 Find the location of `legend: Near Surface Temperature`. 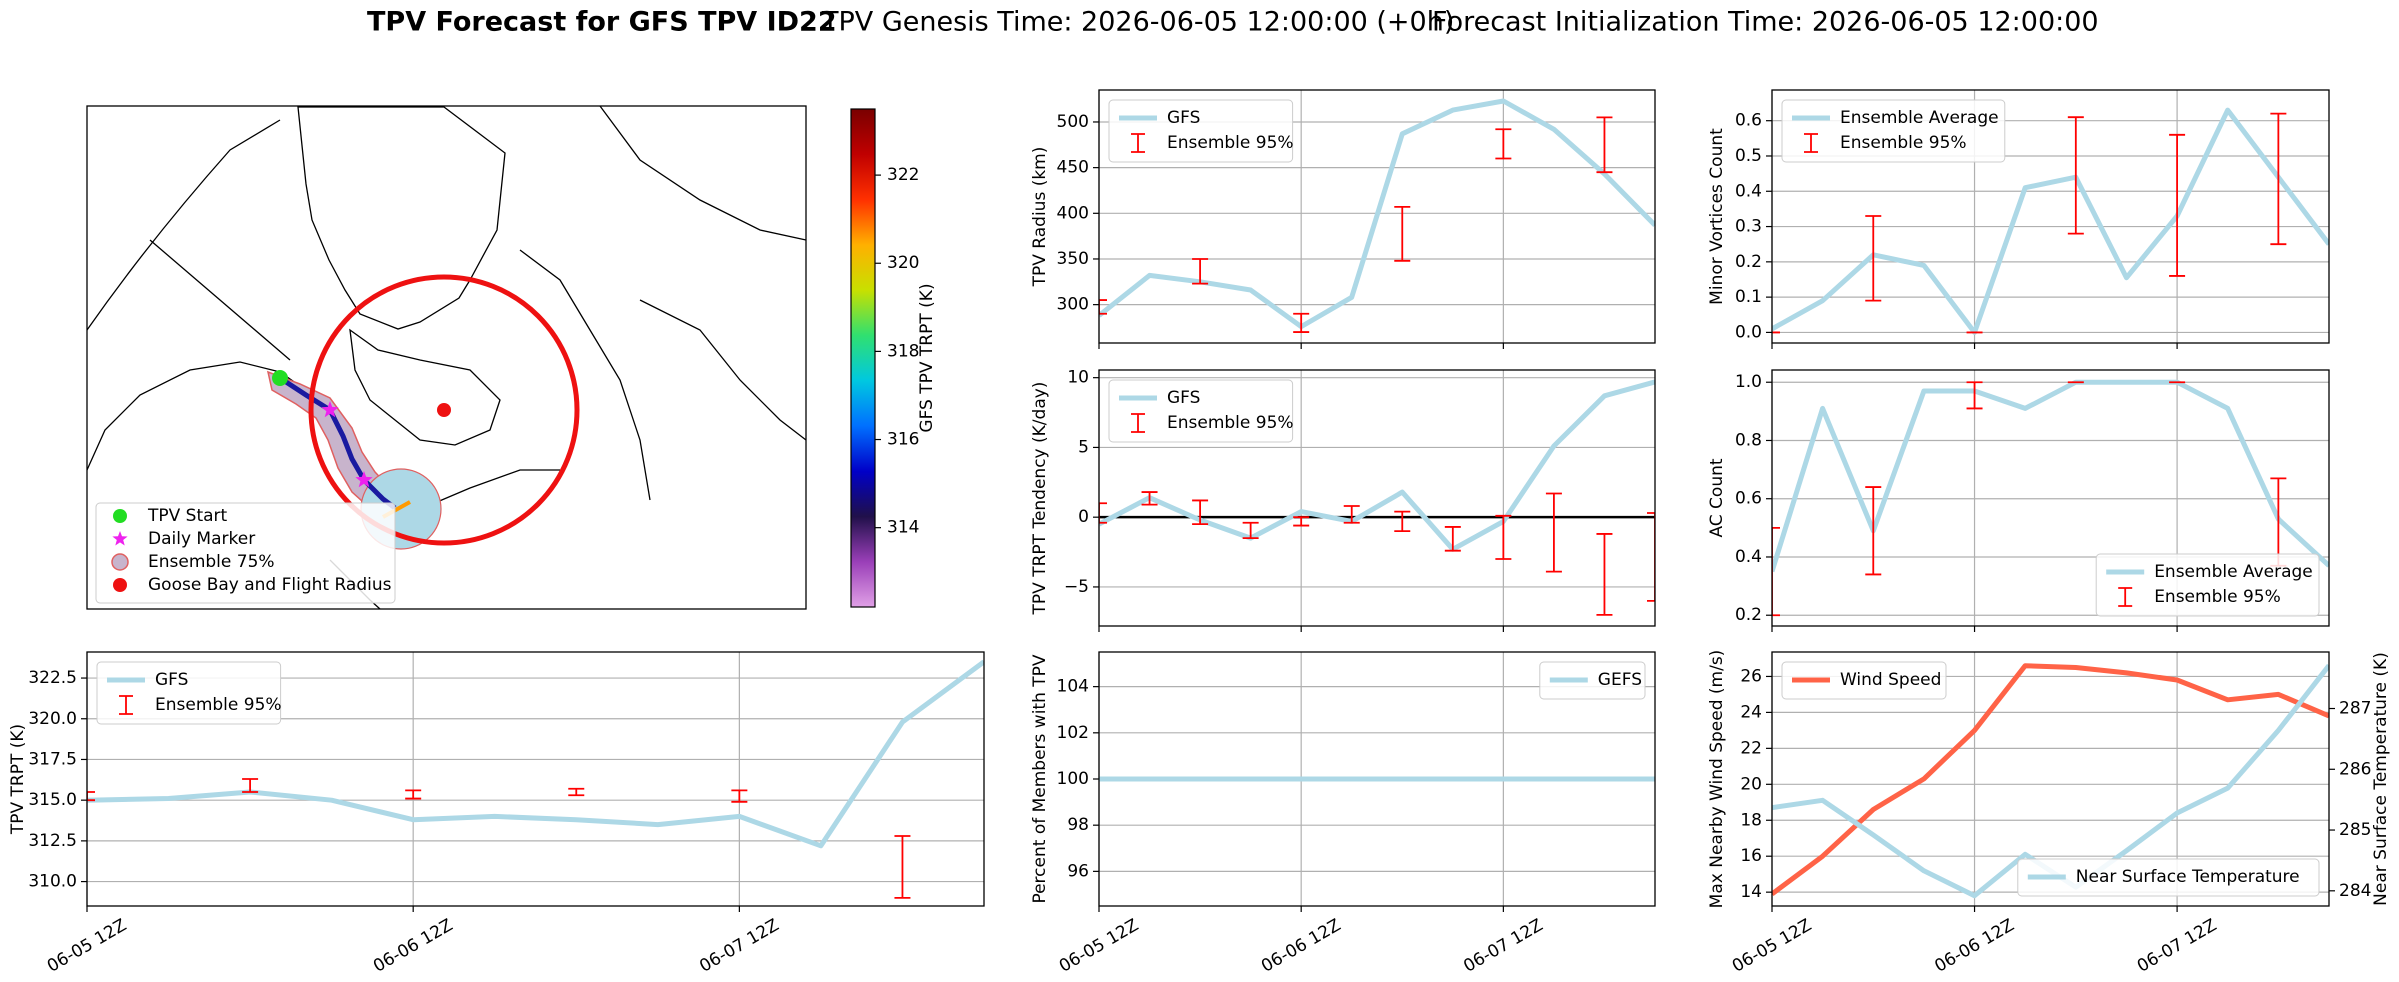

legend: Near Surface Temperature is located at coordinates (2168, 877).